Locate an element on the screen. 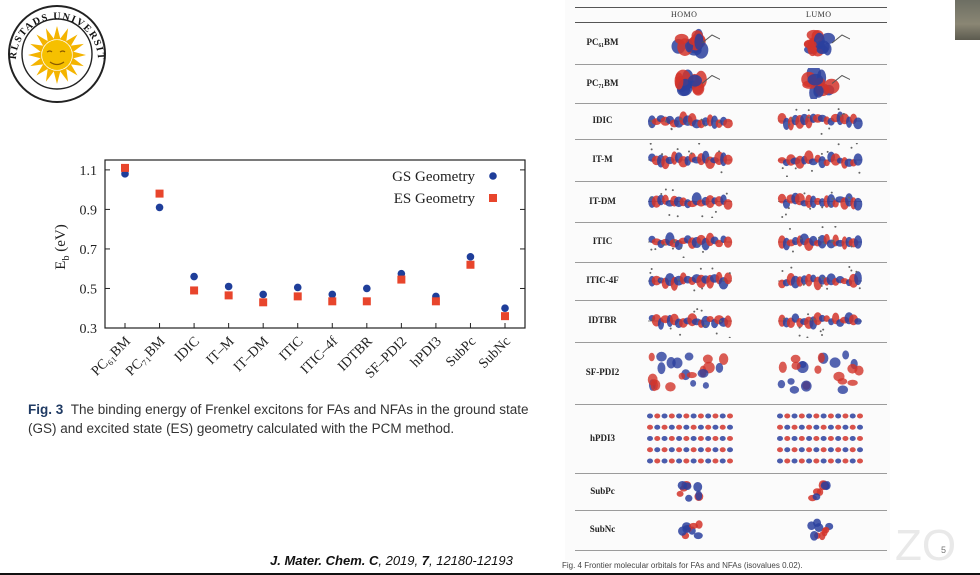  university-logo: KARLSTADS UNIVERSITET is located at coordinates (54, 52).